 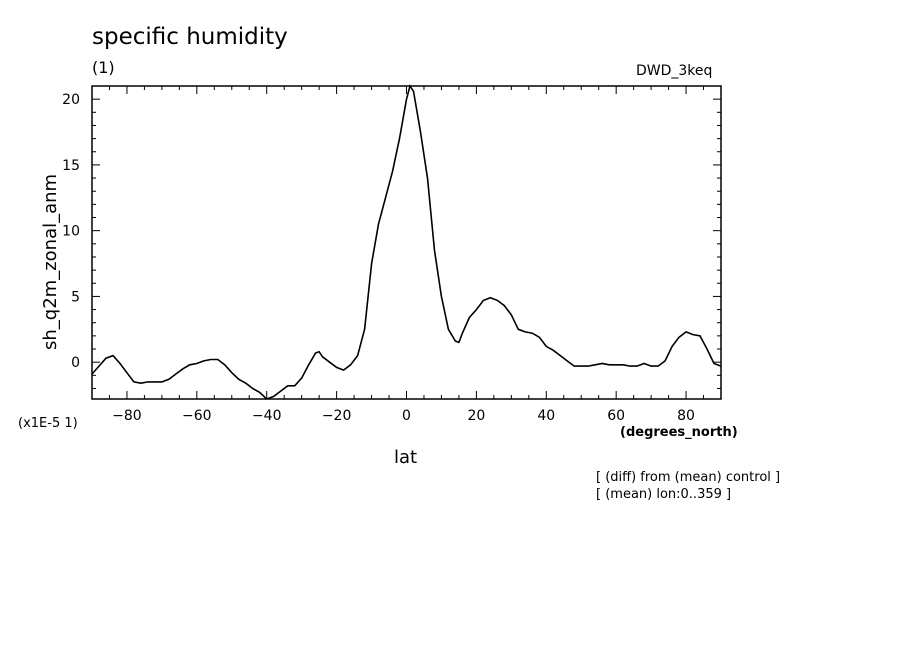 What do you see at coordinates (688, 477) in the screenshot?
I see `note-diff: [ (diff) from (mean) control ]` at bounding box center [688, 477].